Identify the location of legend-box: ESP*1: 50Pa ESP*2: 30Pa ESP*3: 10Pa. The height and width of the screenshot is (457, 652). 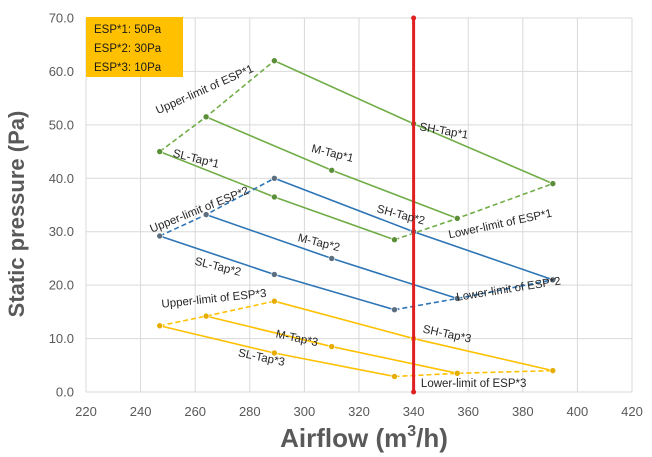
(134, 47).